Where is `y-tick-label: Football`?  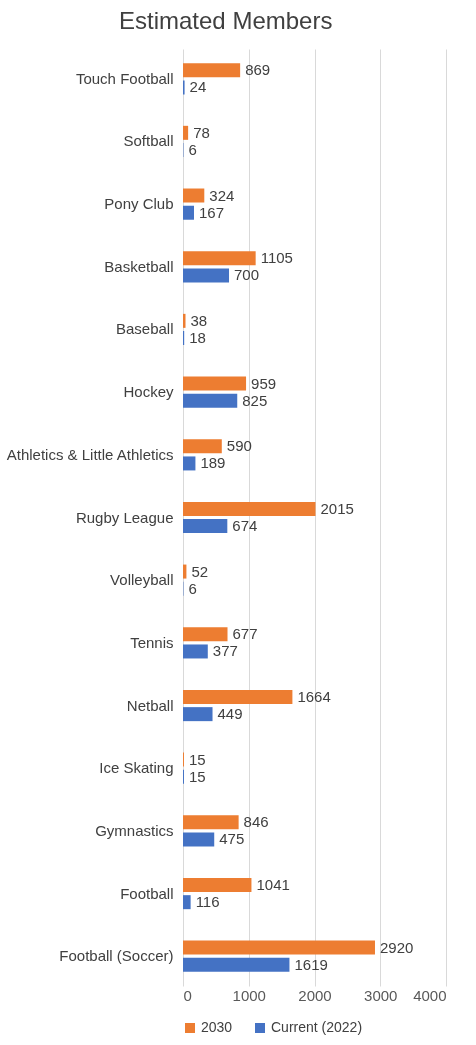
y-tick-label: Football is located at coordinates (147, 893).